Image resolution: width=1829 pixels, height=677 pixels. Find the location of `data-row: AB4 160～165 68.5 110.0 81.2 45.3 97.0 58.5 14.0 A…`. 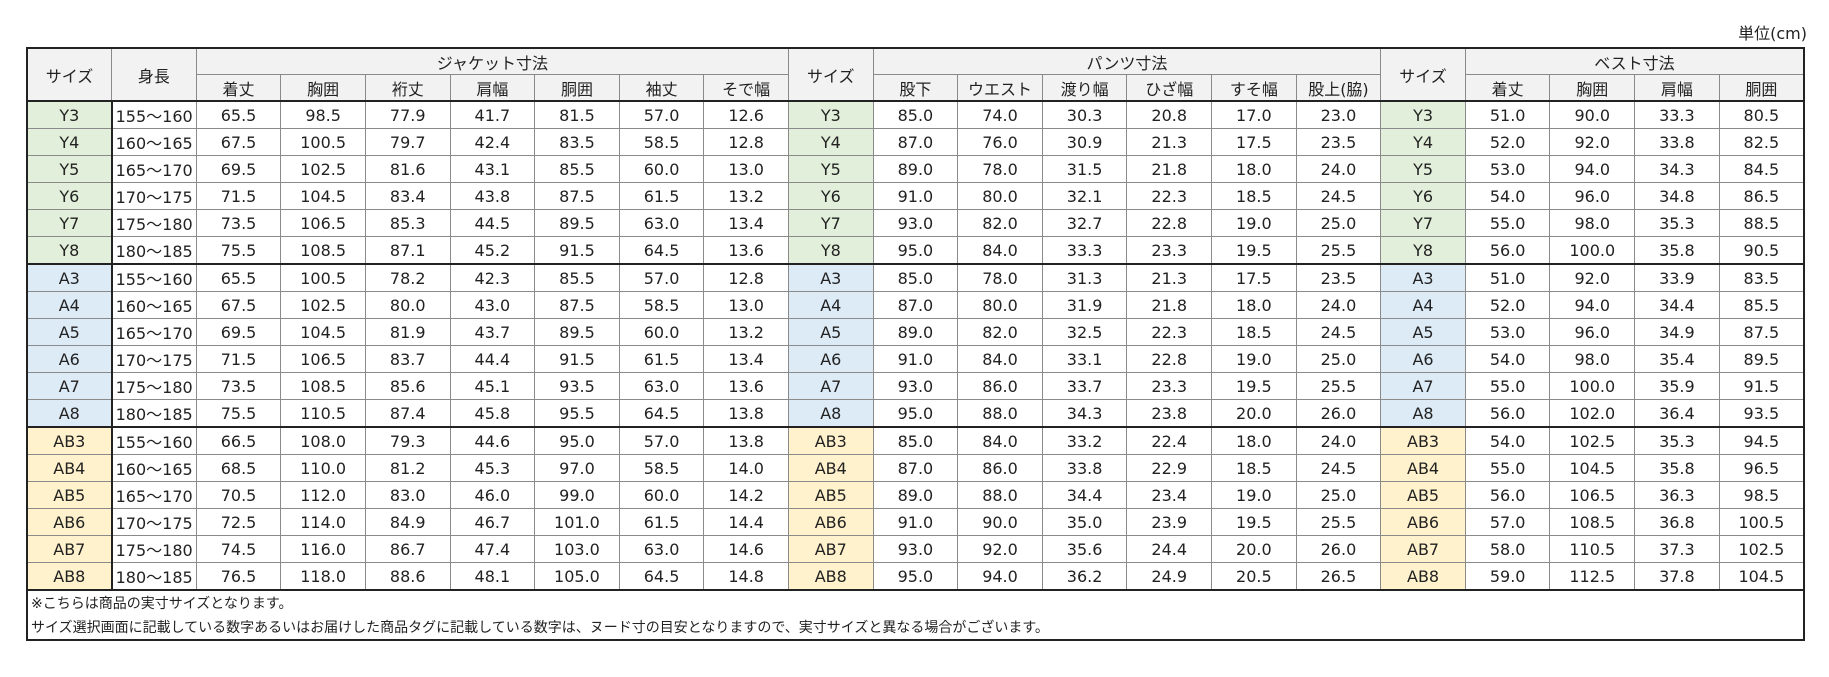

data-row: AB4 160～165 68.5 110.0 81.2 45.3 97.0 58.5 14.0 A… is located at coordinates (915, 468).